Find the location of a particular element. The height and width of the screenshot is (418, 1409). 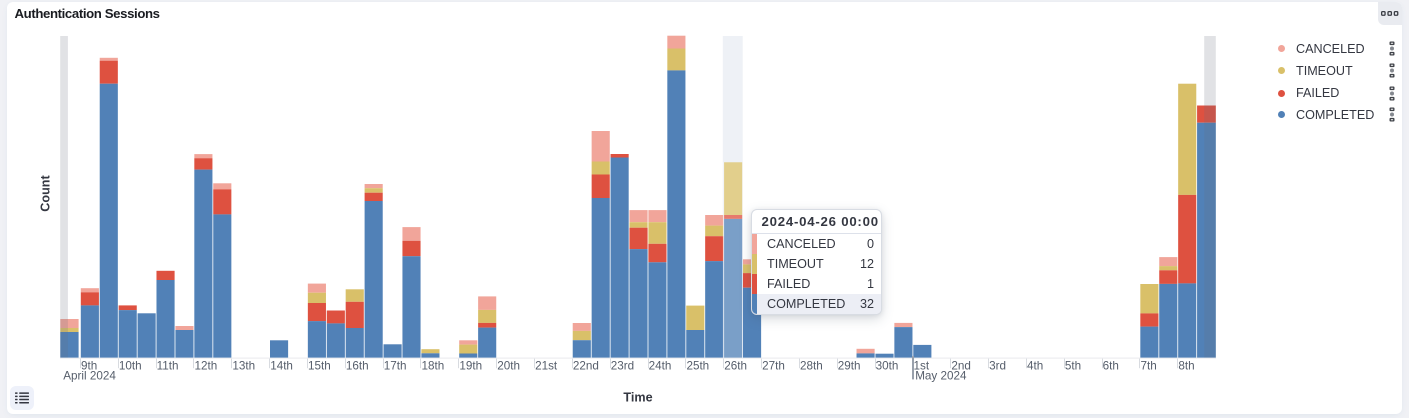

svg-text: 11th is located at coordinates (168, 365).